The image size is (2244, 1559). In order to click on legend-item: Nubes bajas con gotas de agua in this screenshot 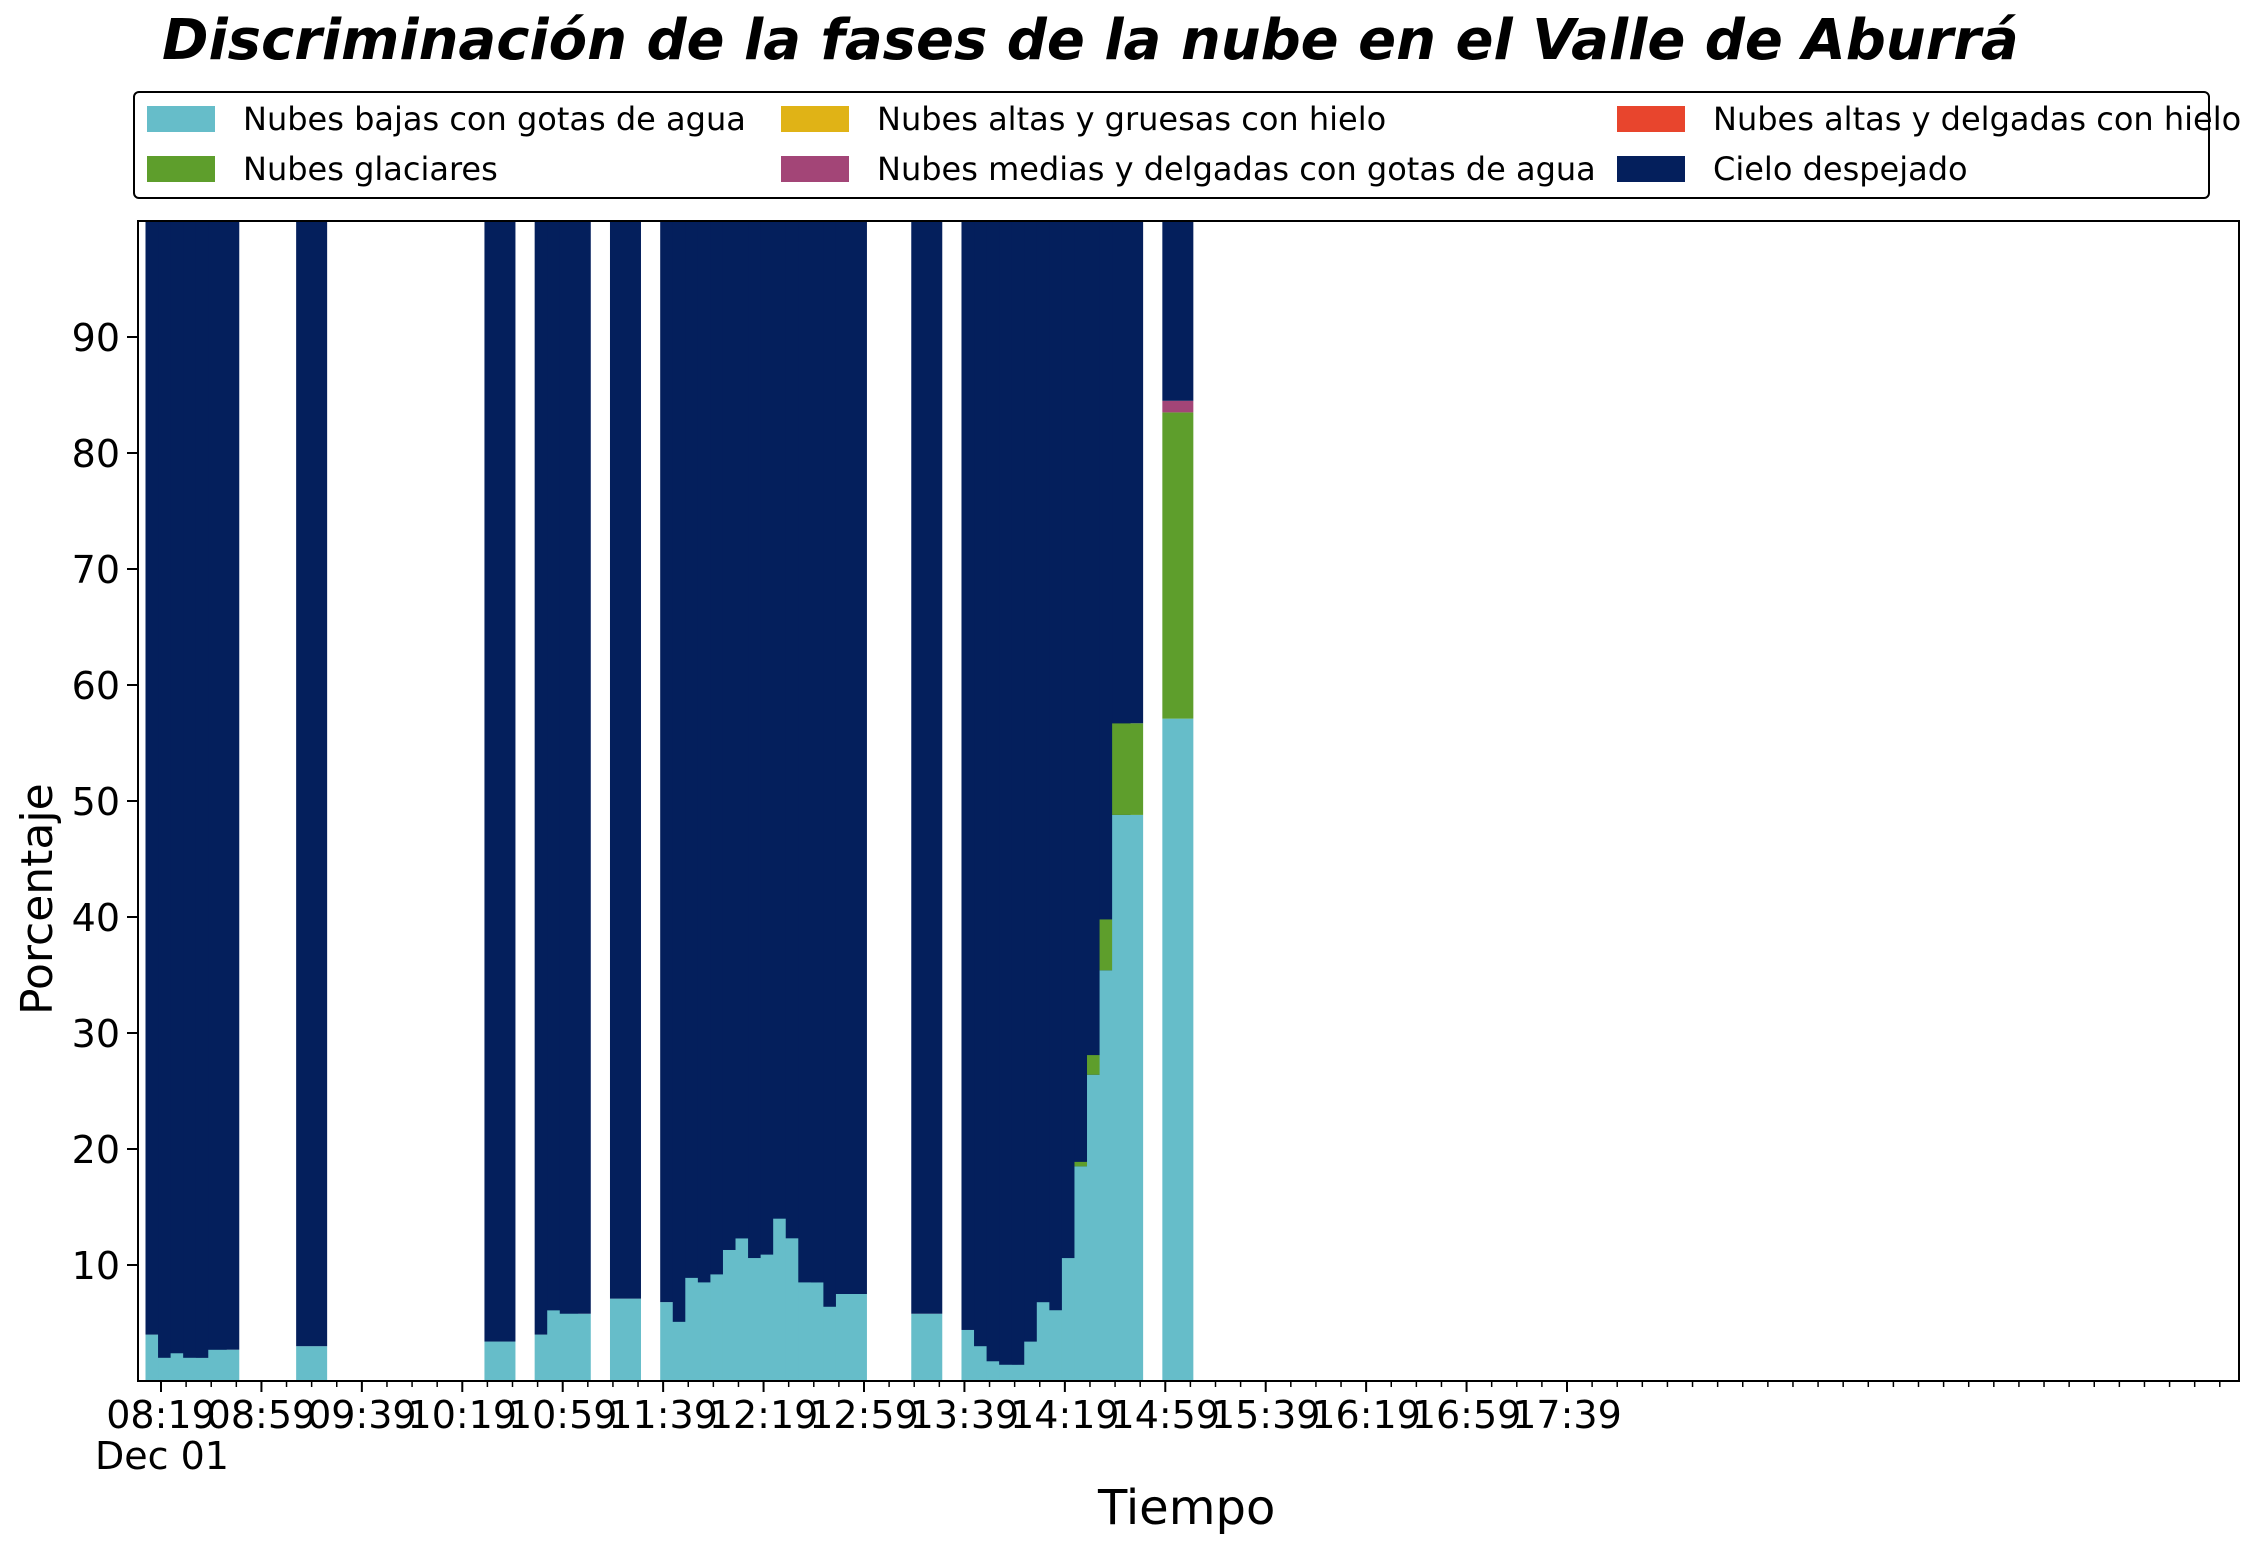, I will do `click(446, 119)`.